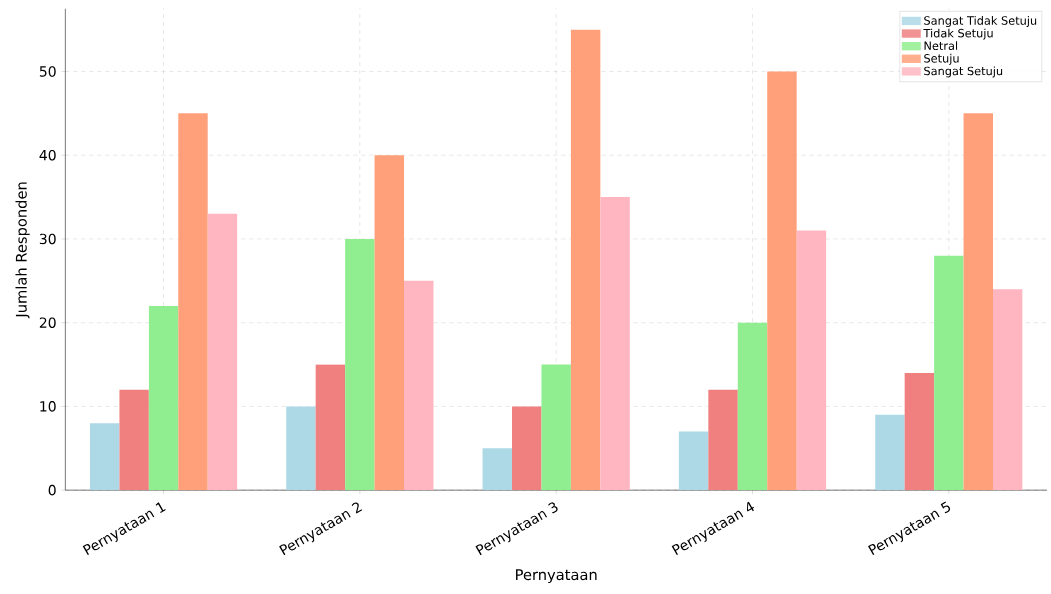  What do you see at coordinates (980, 21) in the screenshot?
I see `legend-label: Sangat Tidak Setuju` at bounding box center [980, 21].